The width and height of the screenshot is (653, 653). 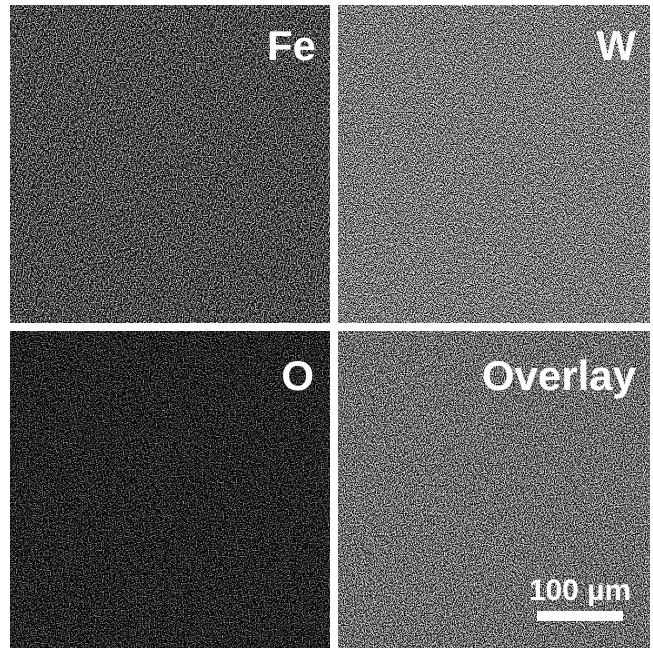 I want to click on panel-label: O, so click(x=297, y=375).